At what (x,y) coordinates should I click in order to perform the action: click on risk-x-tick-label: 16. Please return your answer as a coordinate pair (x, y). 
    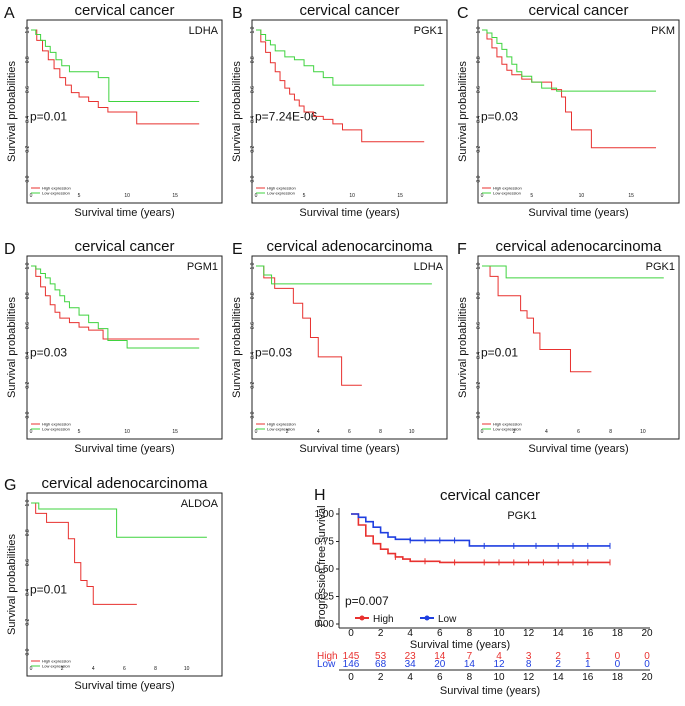
    Looking at the image, I should click on (588, 677).